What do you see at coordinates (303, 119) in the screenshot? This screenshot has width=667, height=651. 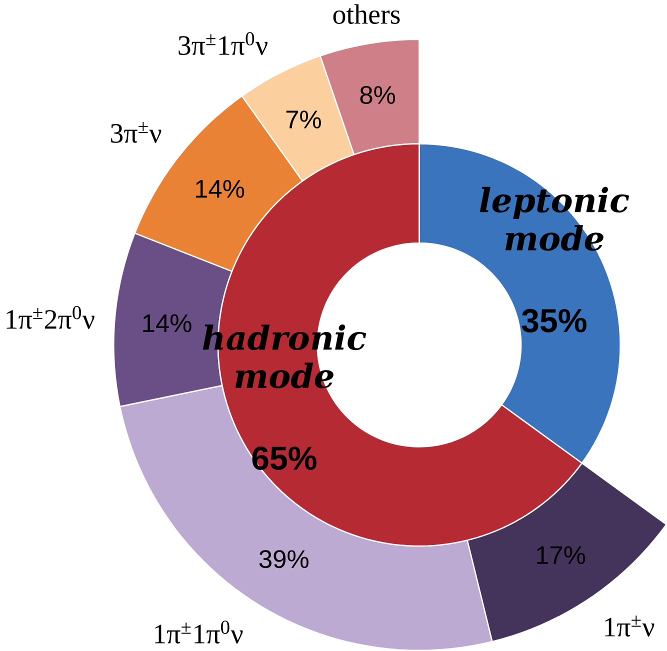 I see `data-label: 7%` at bounding box center [303, 119].